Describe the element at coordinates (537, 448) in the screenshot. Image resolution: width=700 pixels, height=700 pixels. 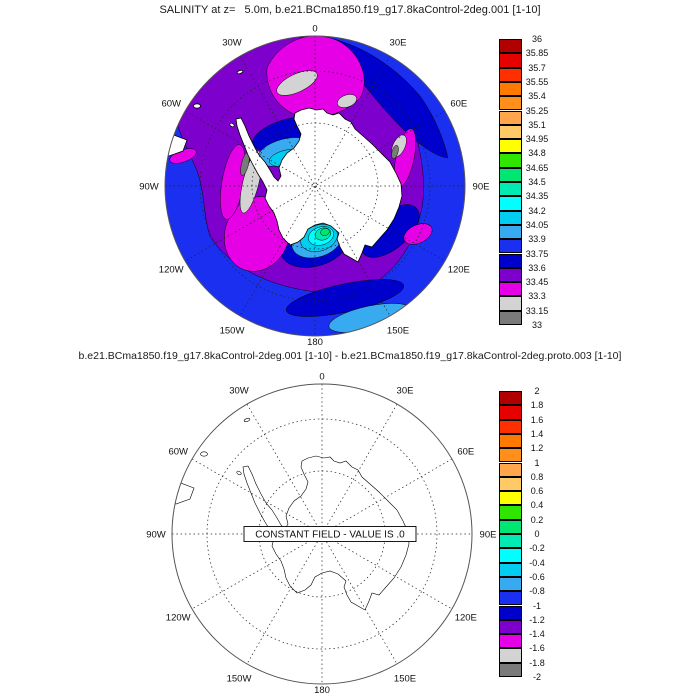
I see `colorbar-tick-label: 1.2` at that location.